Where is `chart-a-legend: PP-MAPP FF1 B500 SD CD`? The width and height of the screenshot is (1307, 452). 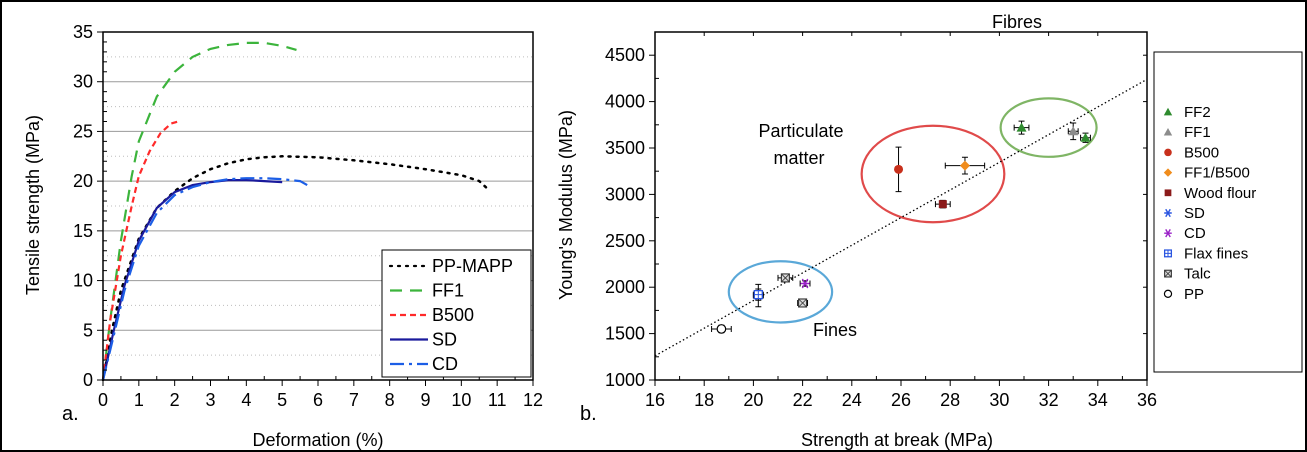 chart-a-legend: PP-MAPP FF1 B500 SD CD is located at coordinates (456, 313).